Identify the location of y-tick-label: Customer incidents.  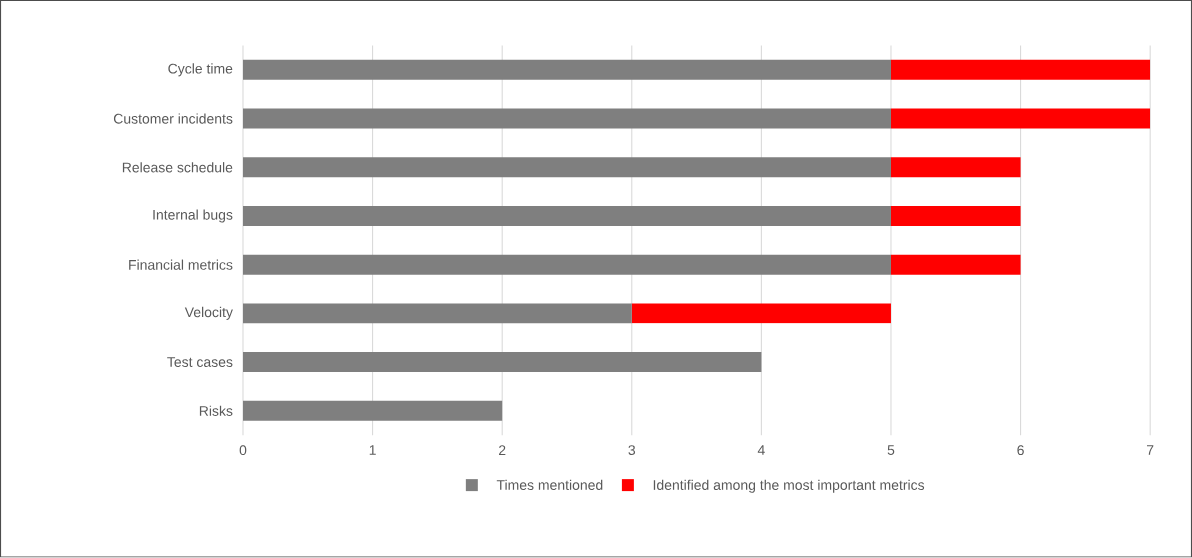
(173, 118).